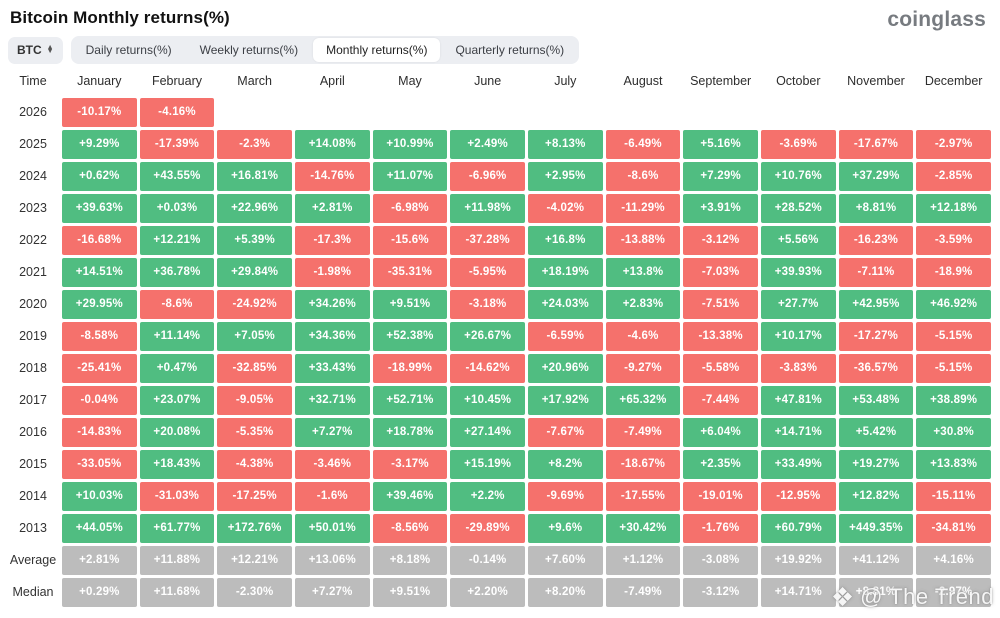 This screenshot has height=618, width=1000. What do you see at coordinates (565, 560) in the screenshot?
I see `table-cell: +7.60%` at bounding box center [565, 560].